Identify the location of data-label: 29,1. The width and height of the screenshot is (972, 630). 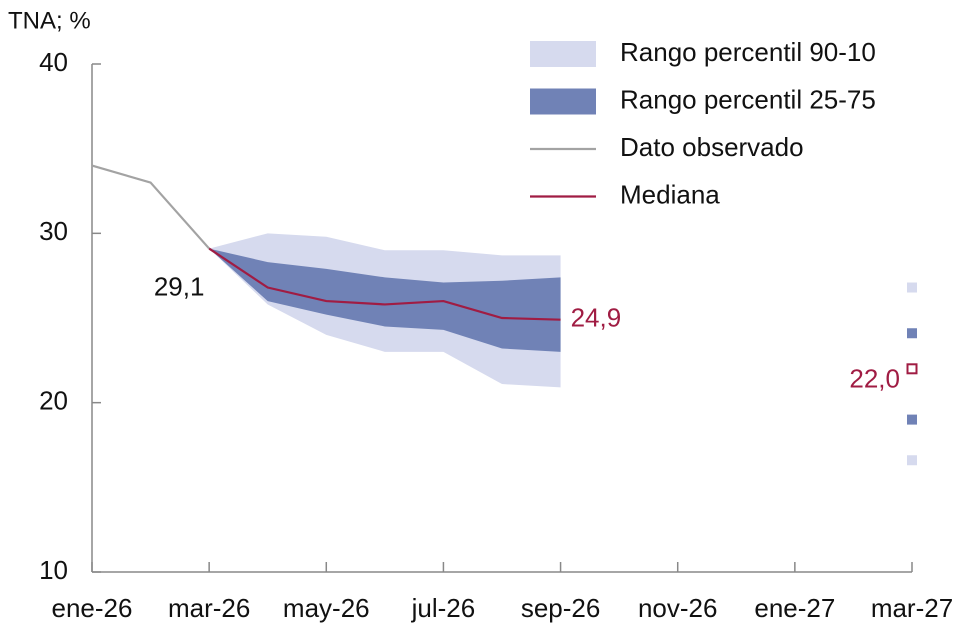
(179, 286).